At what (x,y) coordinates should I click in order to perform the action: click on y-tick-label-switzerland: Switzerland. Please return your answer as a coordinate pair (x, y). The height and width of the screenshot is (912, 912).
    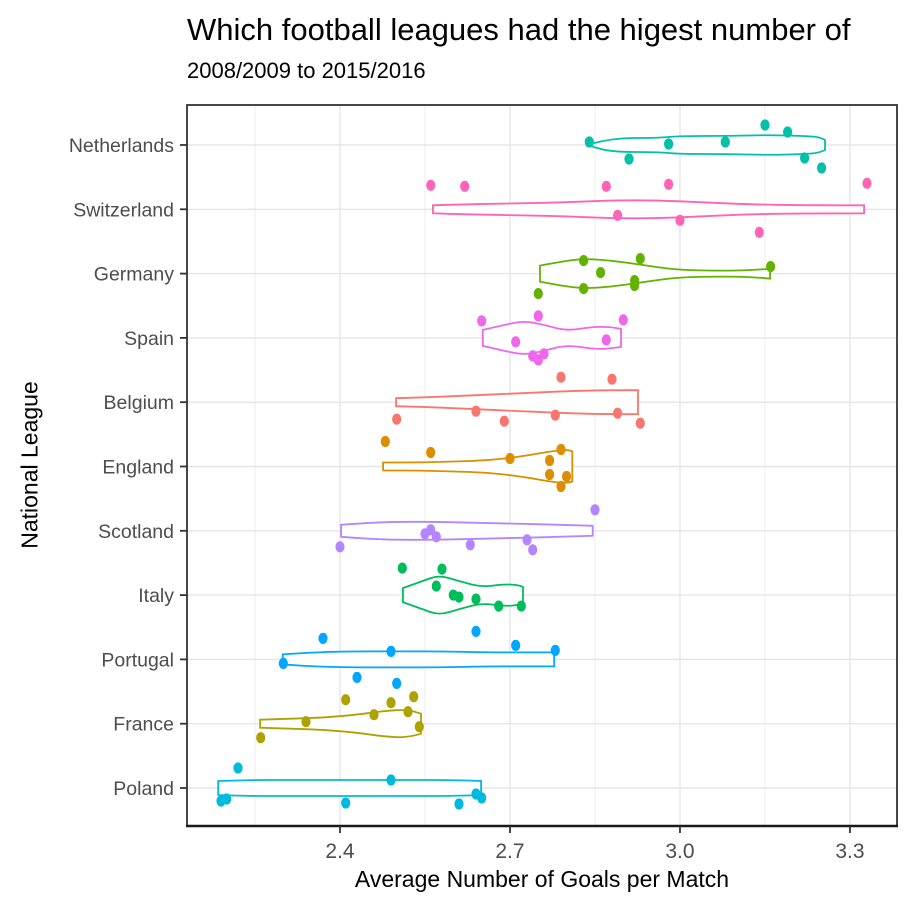
    Looking at the image, I should click on (123, 210).